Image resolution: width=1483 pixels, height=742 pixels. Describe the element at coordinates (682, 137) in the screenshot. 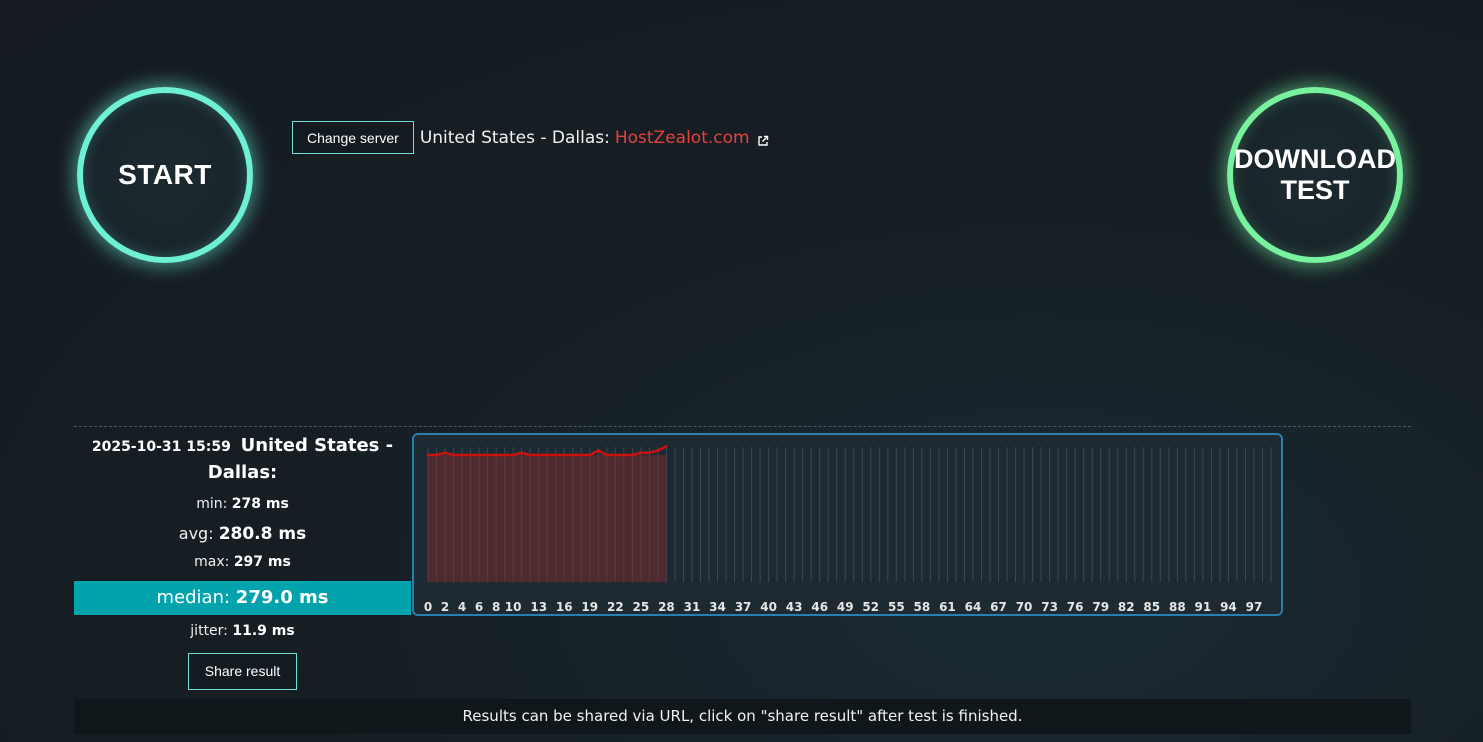

I see `server-host-link: HostZealot.com` at that location.